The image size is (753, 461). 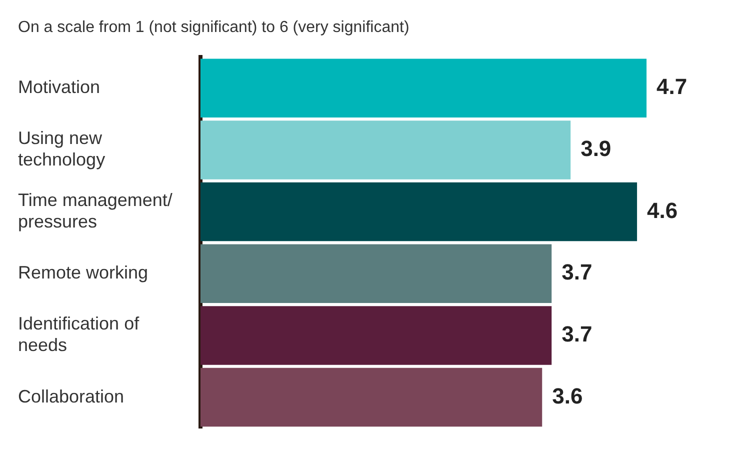 What do you see at coordinates (214, 27) in the screenshot?
I see `chart-title: On a scale from 1 (not significant) to 6 (very significant)` at bounding box center [214, 27].